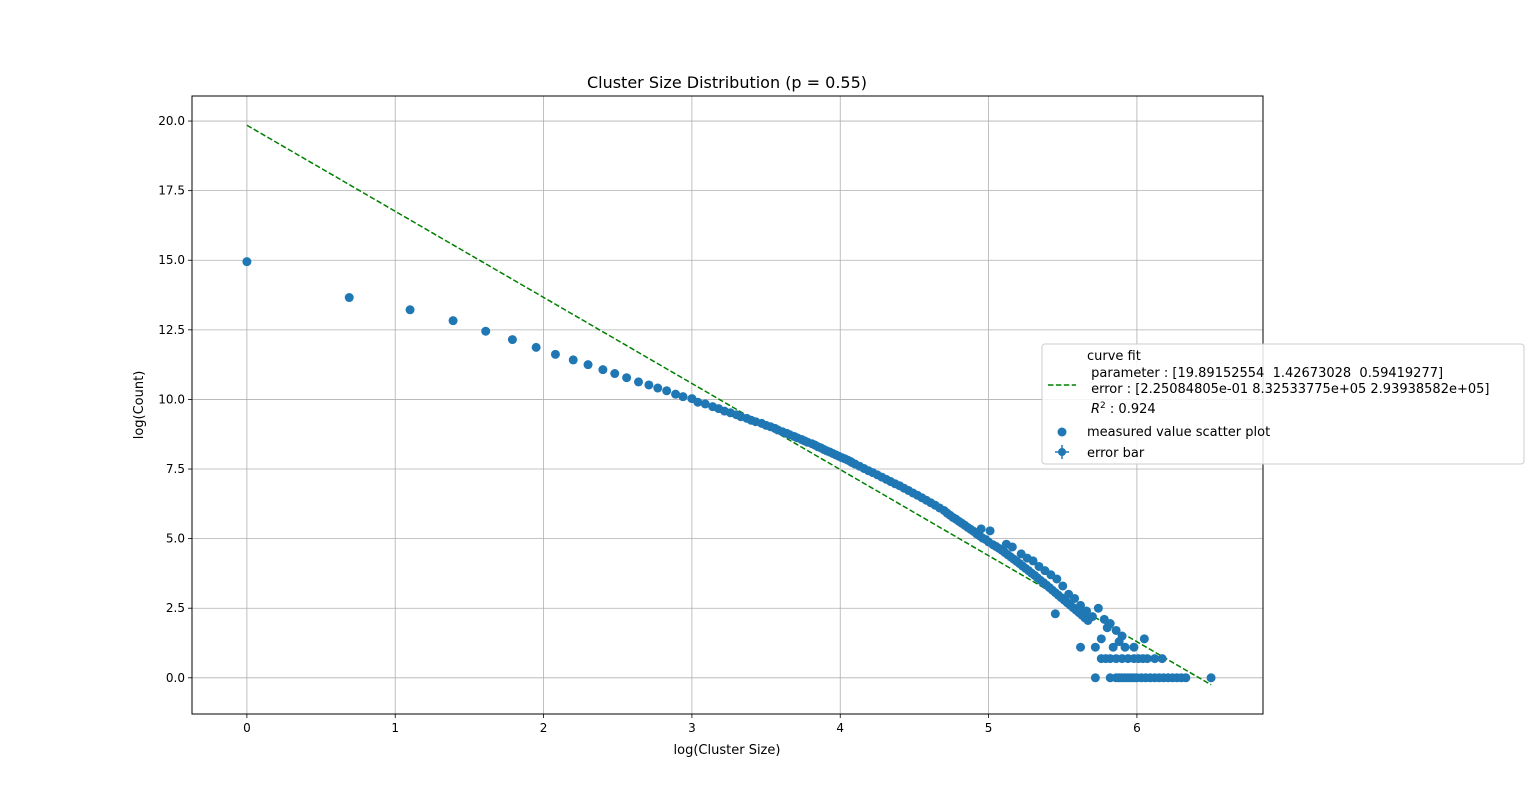  Describe the element at coordinates (1131, 409) in the screenshot. I see `legend-r2-value: : 0.924` at that location.